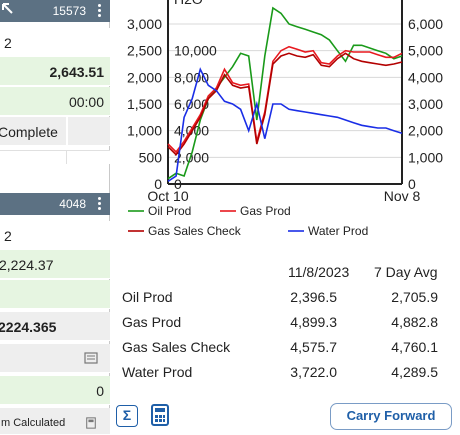 This screenshot has width=460, height=435. Describe the element at coordinates (195, 231) in the screenshot. I see `legend-label: Gas Sales Check` at that location.